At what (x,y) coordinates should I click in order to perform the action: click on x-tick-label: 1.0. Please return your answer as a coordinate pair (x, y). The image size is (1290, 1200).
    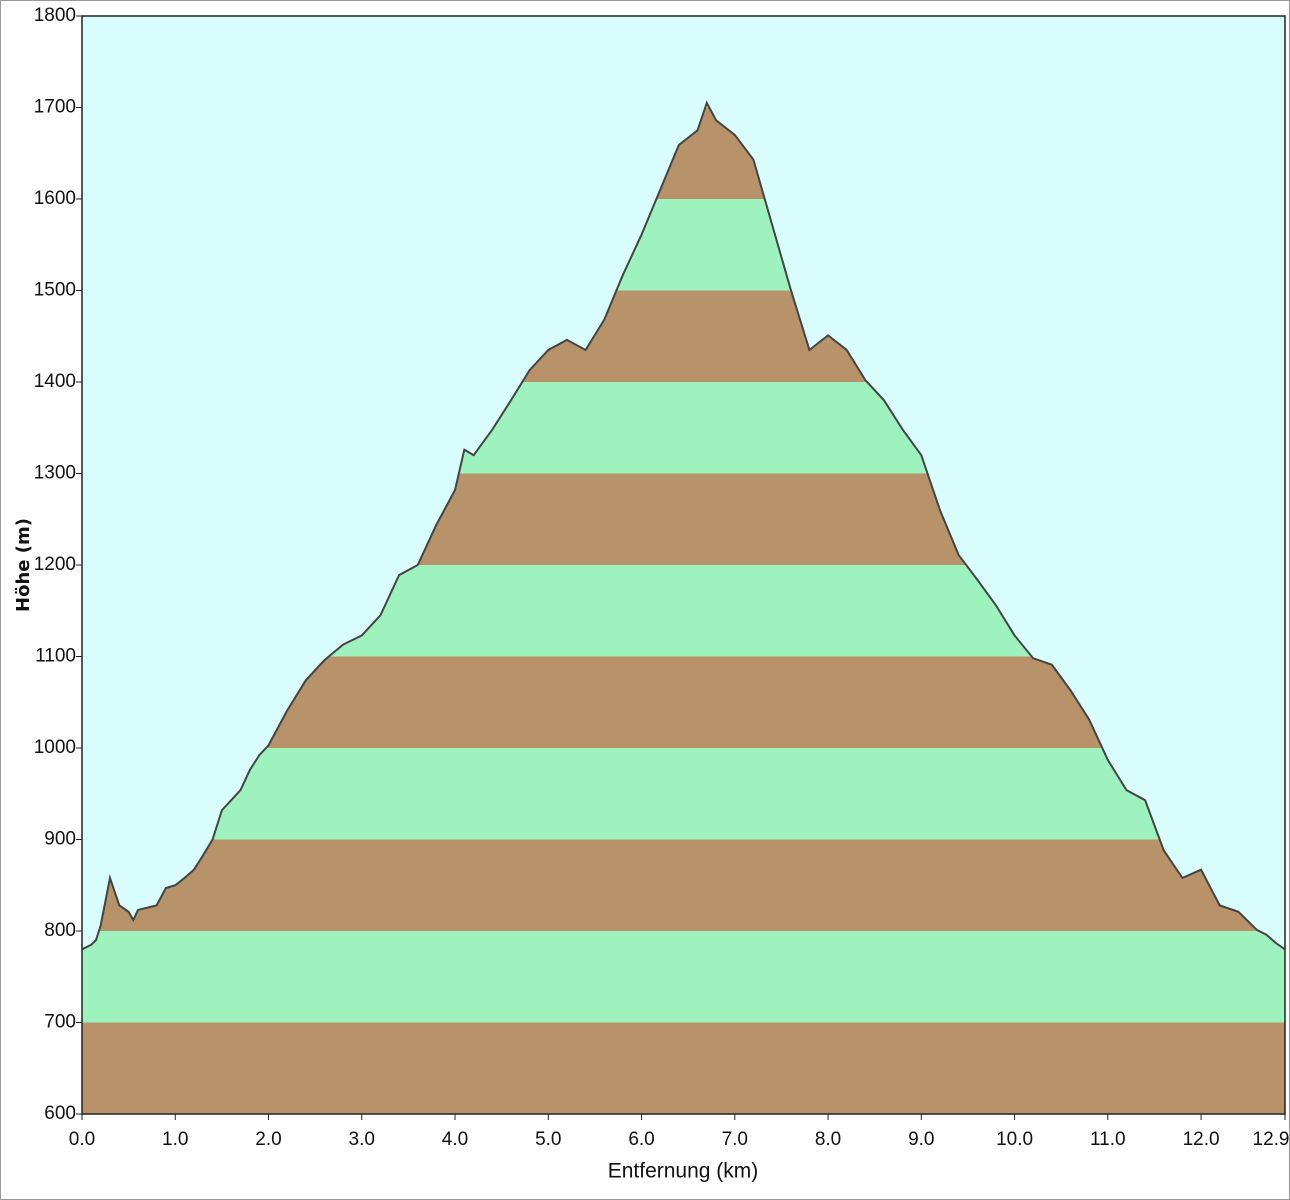
    Looking at the image, I should click on (175, 1139).